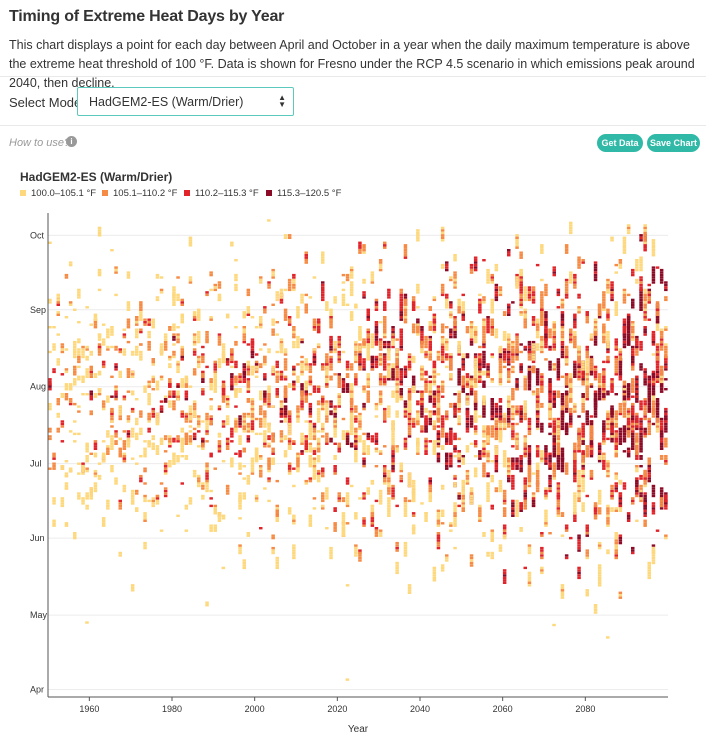 This screenshot has width=710, height=743. What do you see at coordinates (673, 143) in the screenshot?
I see `save-chart-button: Save Chart` at bounding box center [673, 143].